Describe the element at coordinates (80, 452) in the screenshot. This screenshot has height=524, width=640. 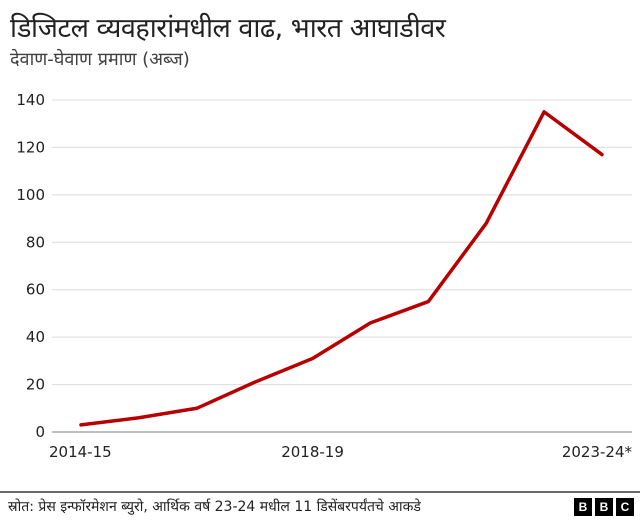
I see `x-tick-label: 2014-15` at that location.